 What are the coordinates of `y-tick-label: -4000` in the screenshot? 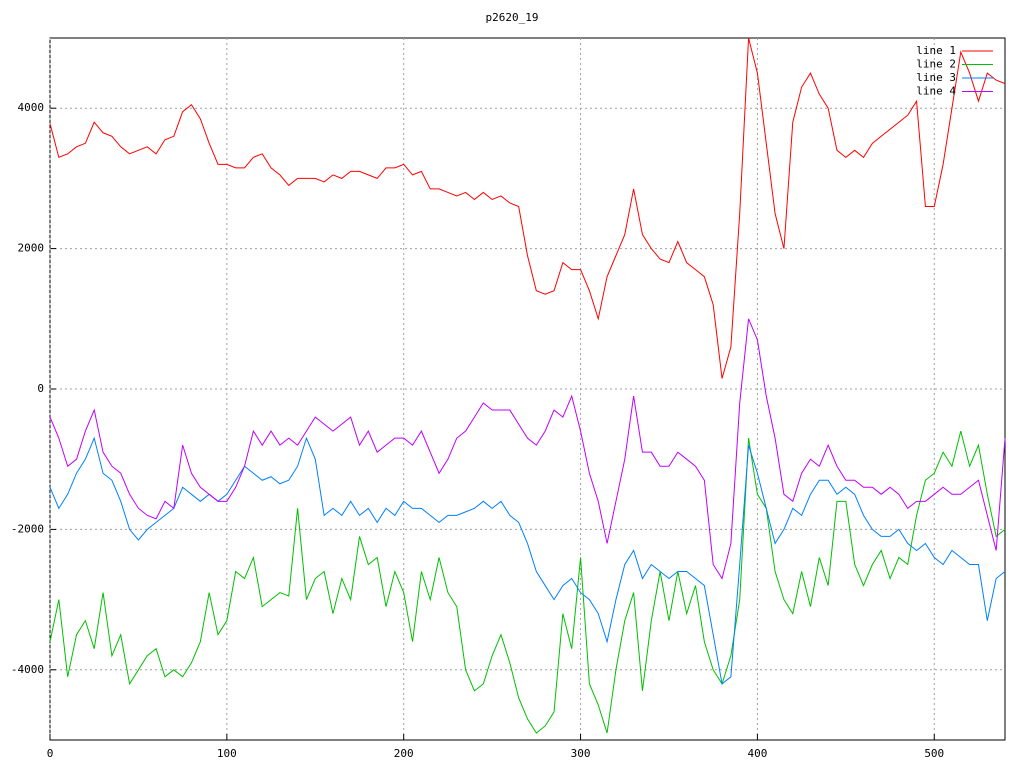 It's located at (27, 669).